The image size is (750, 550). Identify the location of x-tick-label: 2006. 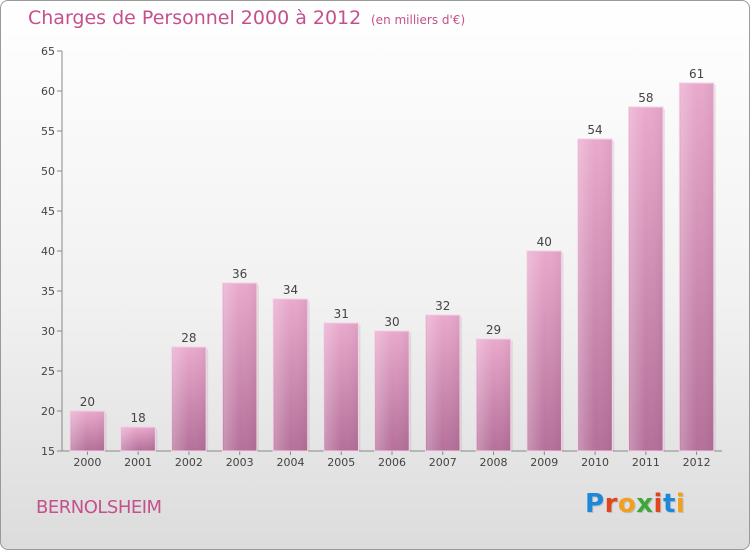
(392, 462).